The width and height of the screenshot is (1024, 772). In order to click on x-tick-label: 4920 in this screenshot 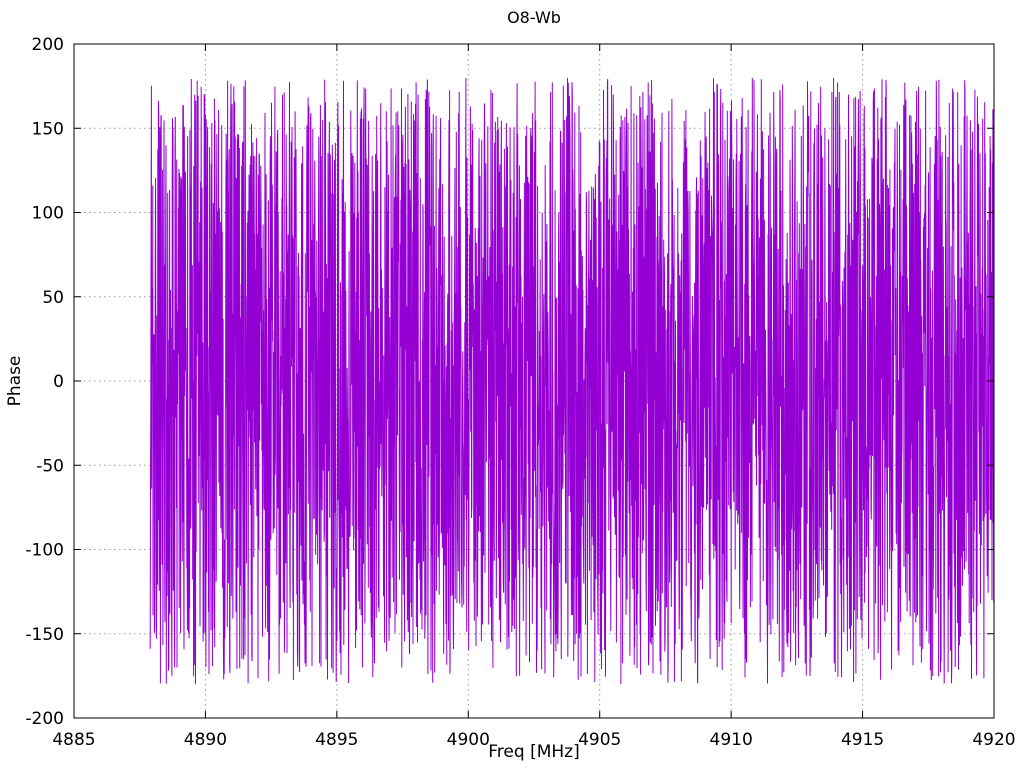, I will do `click(993, 740)`.